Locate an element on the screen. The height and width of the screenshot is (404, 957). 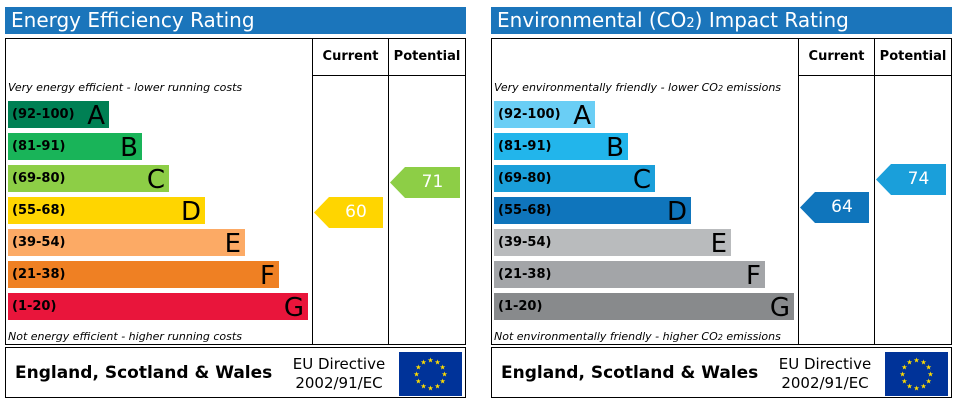
current-rating-arrow: 64 is located at coordinates (834, 207).